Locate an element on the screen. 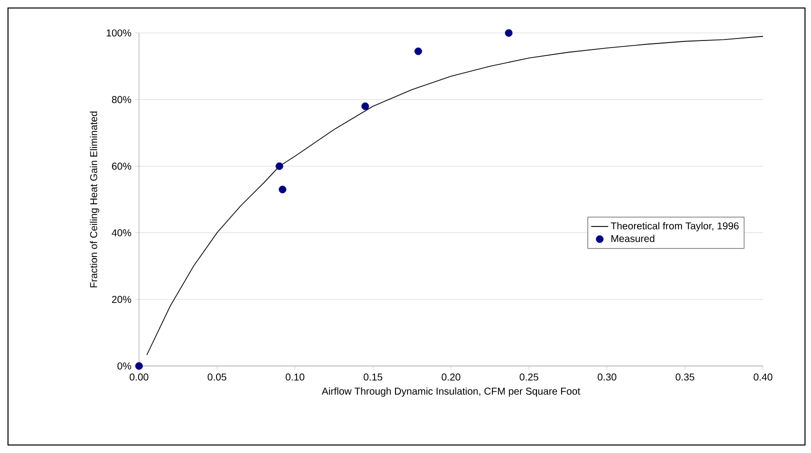 This screenshot has width=811, height=453. x-tick-label: 0.30 is located at coordinates (607, 377).